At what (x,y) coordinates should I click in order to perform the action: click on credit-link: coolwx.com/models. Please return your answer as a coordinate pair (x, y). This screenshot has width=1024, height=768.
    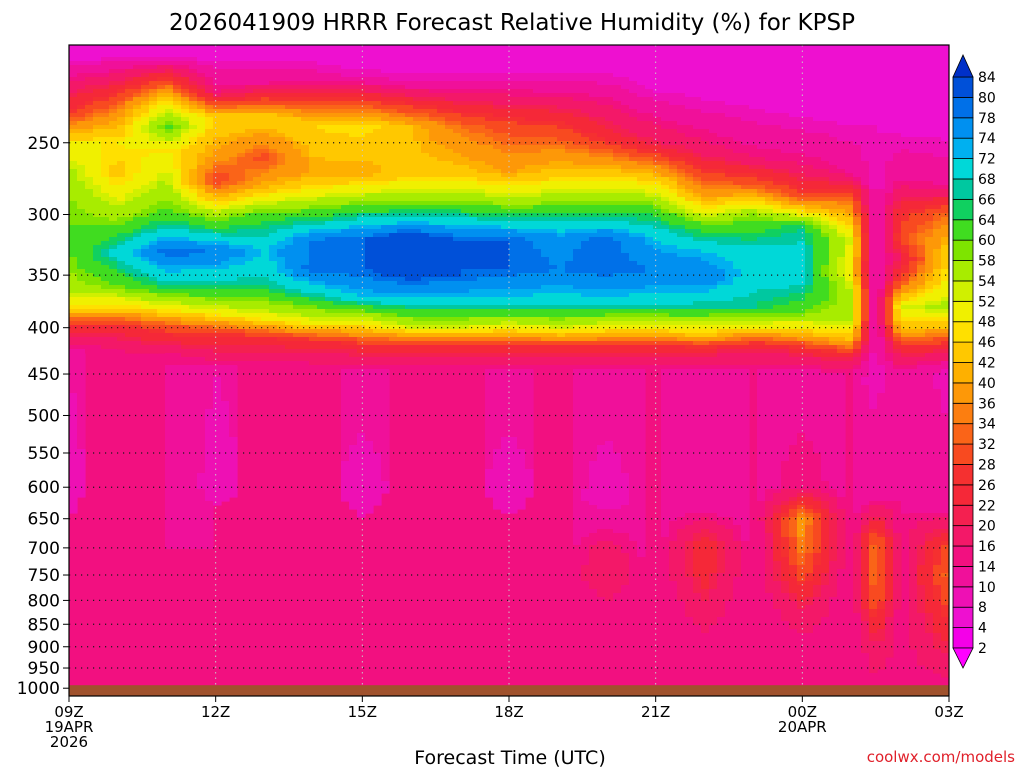
    Looking at the image, I should click on (941, 757).